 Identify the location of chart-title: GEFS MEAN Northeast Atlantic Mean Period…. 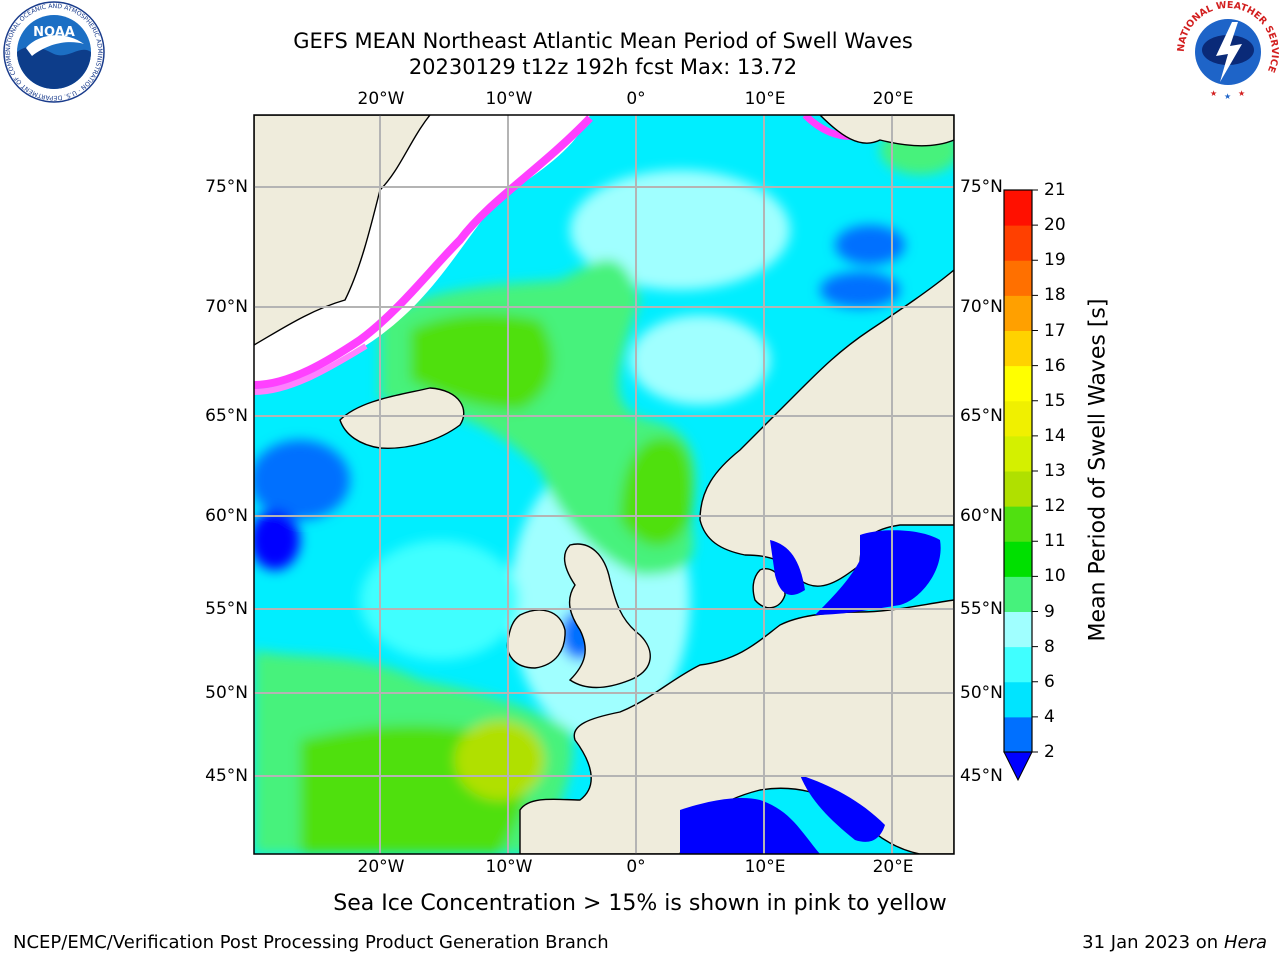
(603, 41).